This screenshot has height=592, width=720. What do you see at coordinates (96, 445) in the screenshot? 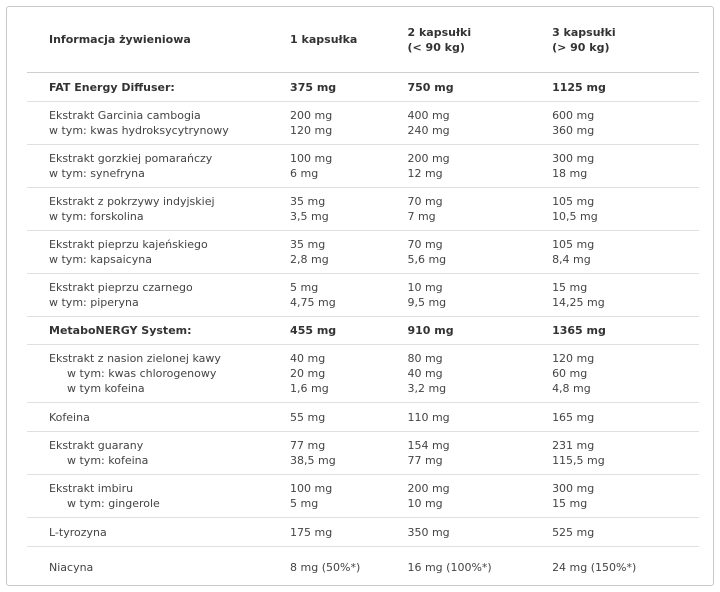
I see `cell-line: Ekstrakt guarany` at bounding box center [96, 445].